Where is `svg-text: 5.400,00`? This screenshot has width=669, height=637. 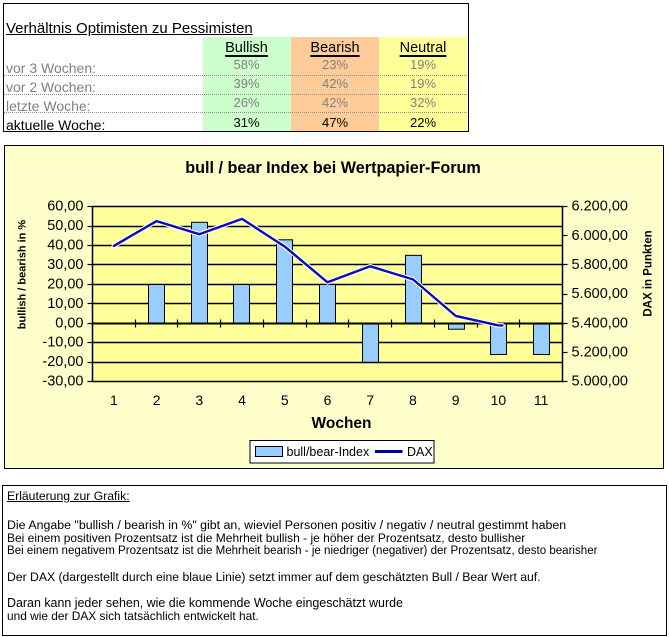
svg-text: 5.400,00 is located at coordinates (600, 323).